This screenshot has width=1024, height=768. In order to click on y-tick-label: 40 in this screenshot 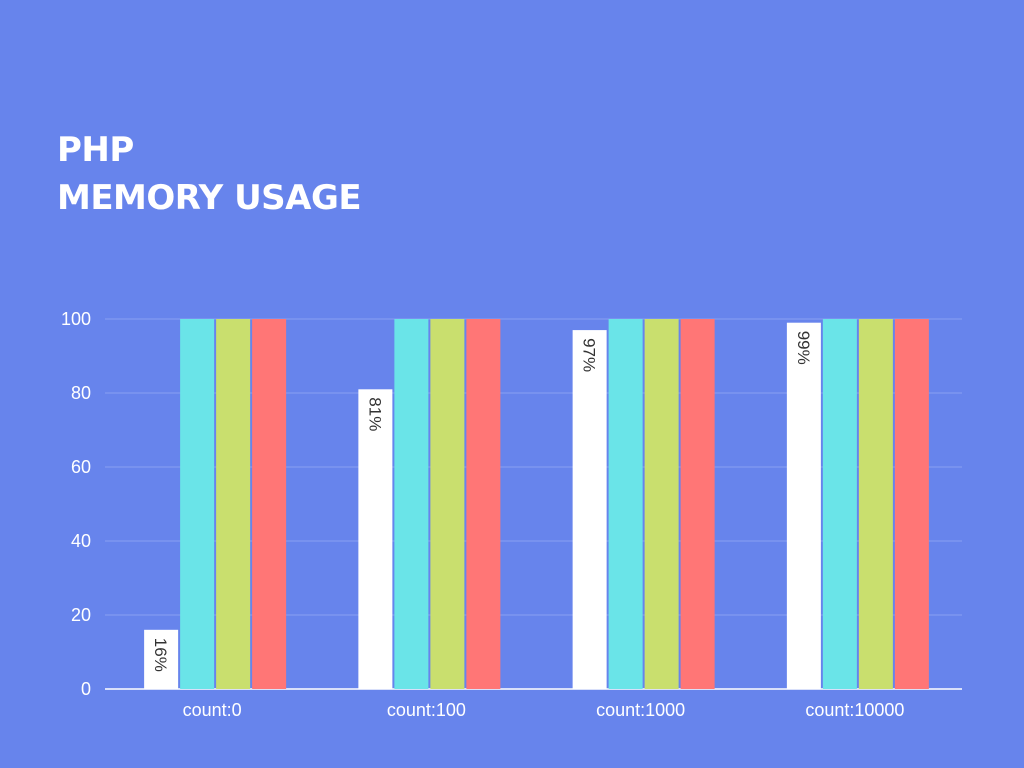, I will do `click(81, 541)`.